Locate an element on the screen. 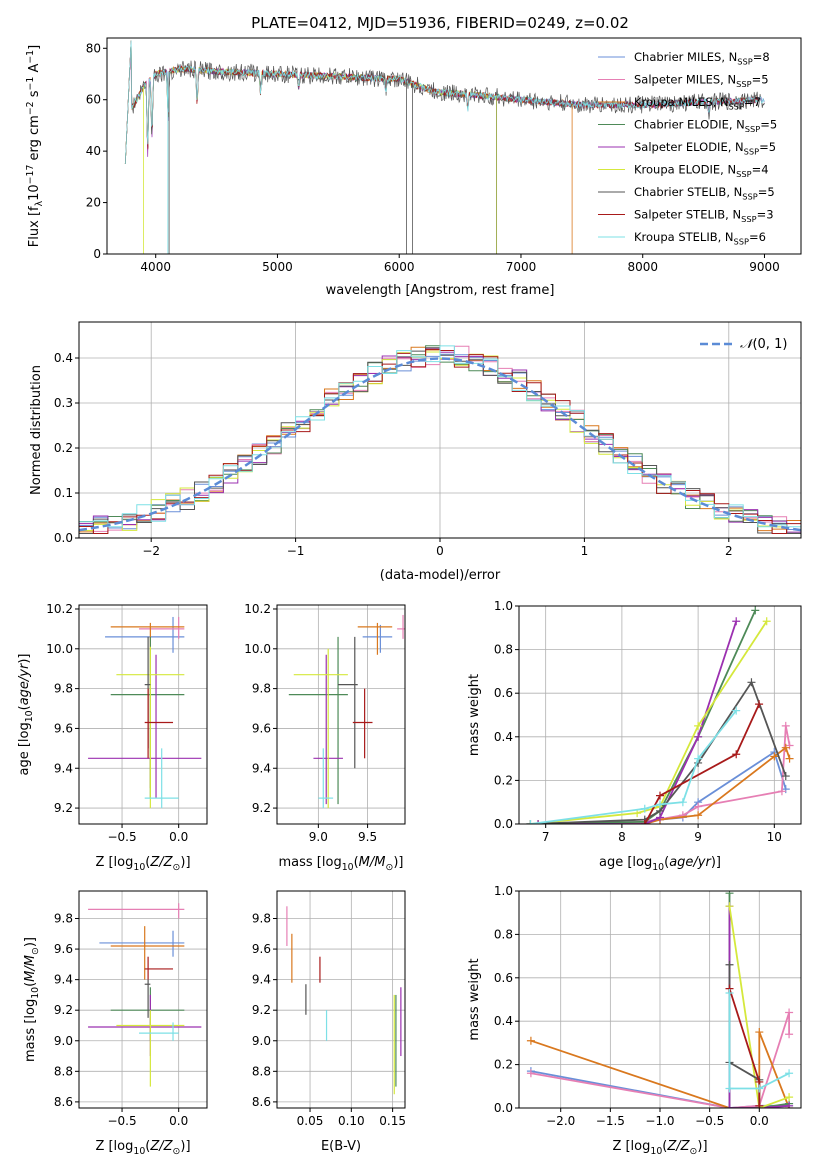 This screenshot has width=819, height=1170. legend-label: Chabrier ELODIE, NSSP=5 is located at coordinates (705, 126).